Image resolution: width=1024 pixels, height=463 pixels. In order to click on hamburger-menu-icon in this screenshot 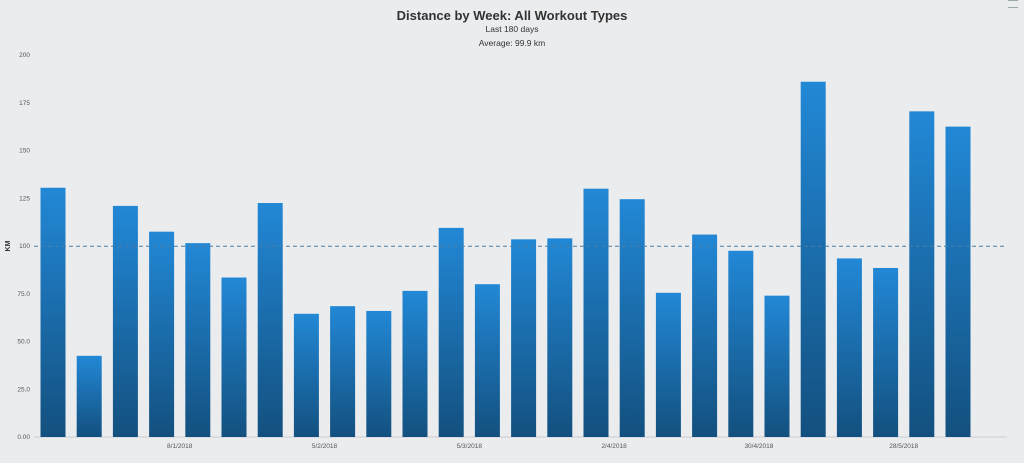, I will do `click(1013, 4)`.